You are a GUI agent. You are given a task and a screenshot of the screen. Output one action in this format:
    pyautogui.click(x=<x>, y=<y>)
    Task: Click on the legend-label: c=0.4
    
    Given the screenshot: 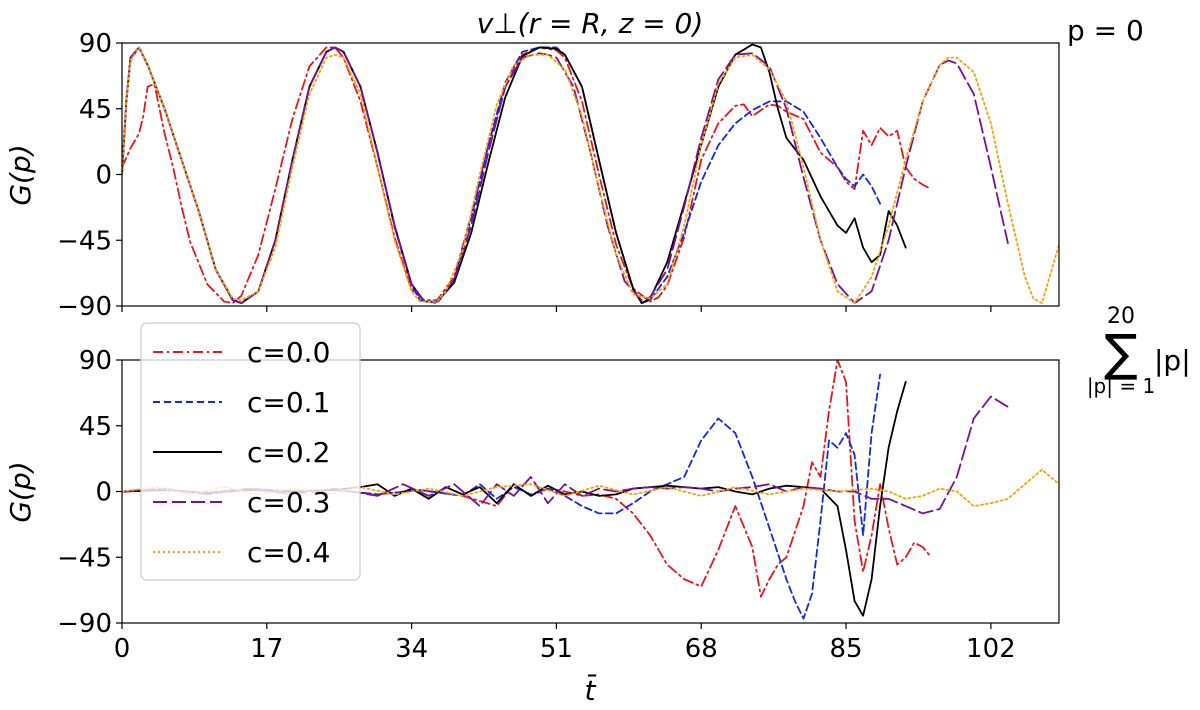 What is the action you would take?
    pyautogui.click(x=288, y=552)
    